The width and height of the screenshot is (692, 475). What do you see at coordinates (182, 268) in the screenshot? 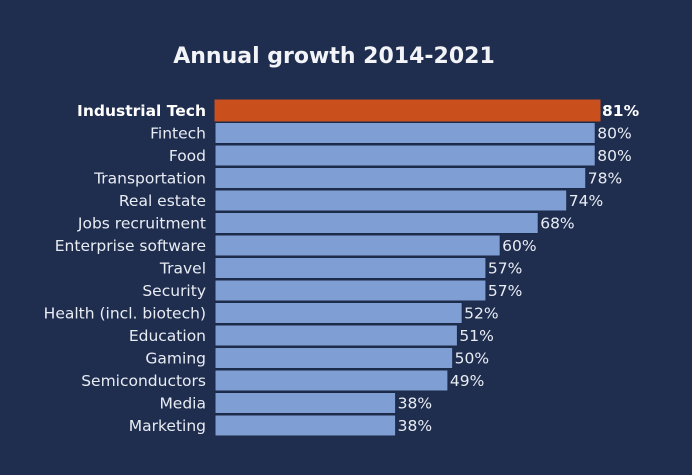
I see `category-label-travel: Travel` at bounding box center [182, 268].